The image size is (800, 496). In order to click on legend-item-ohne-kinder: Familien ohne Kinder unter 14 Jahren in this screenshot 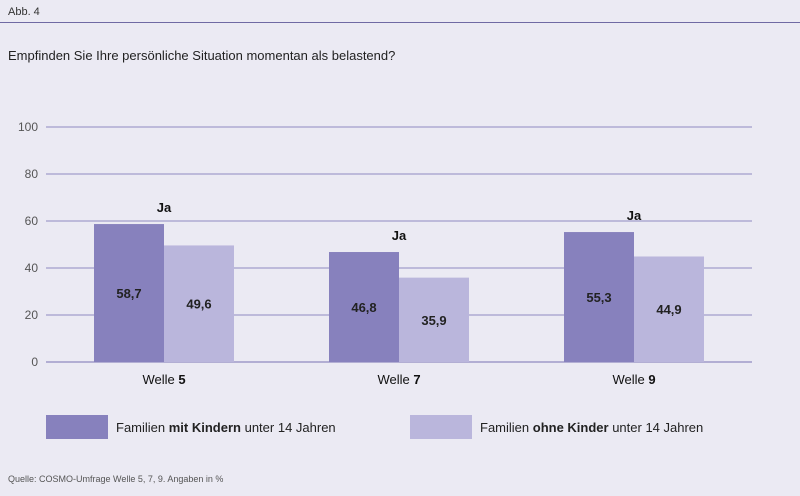, I will do `click(556, 427)`.